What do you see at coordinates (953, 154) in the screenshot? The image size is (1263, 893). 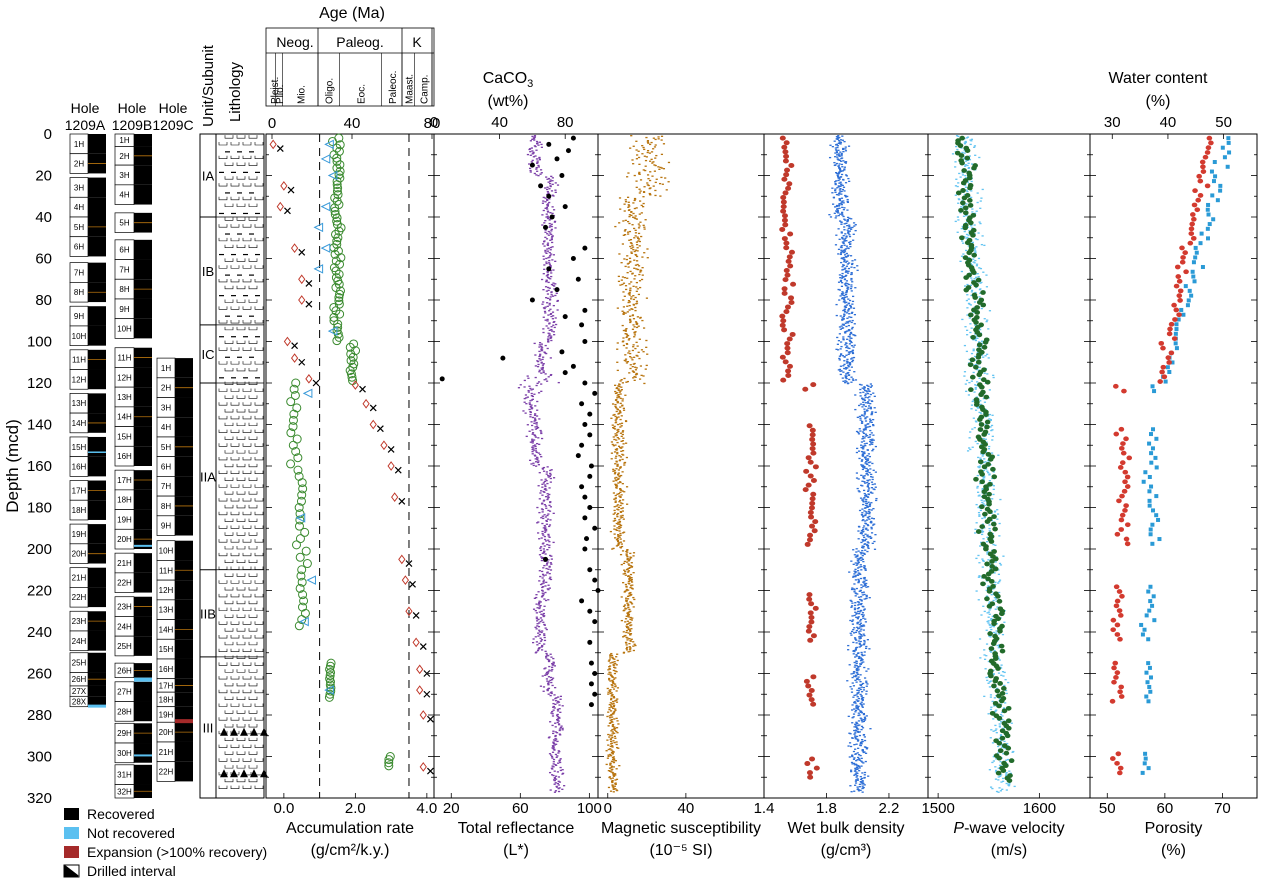 I see `pwave-log-point` at bounding box center [953, 154].